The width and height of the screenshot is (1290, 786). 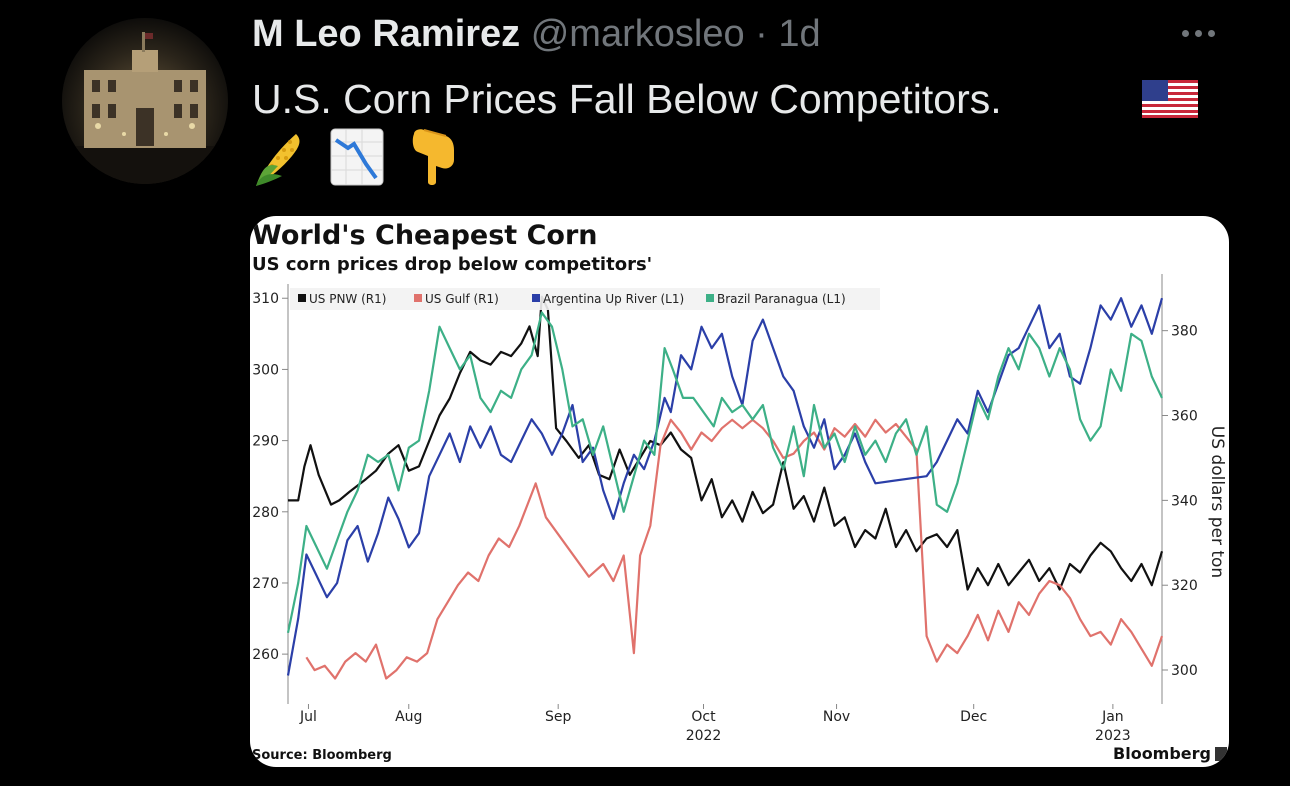 I want to click on x-axis-tick-label: Dec, so click(x=973, y=717).